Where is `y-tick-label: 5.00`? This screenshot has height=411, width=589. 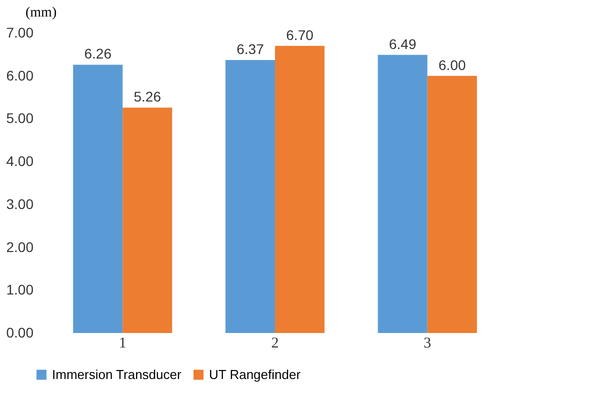
y-tick-label: 5.00 is located at coordinates (20, 118).